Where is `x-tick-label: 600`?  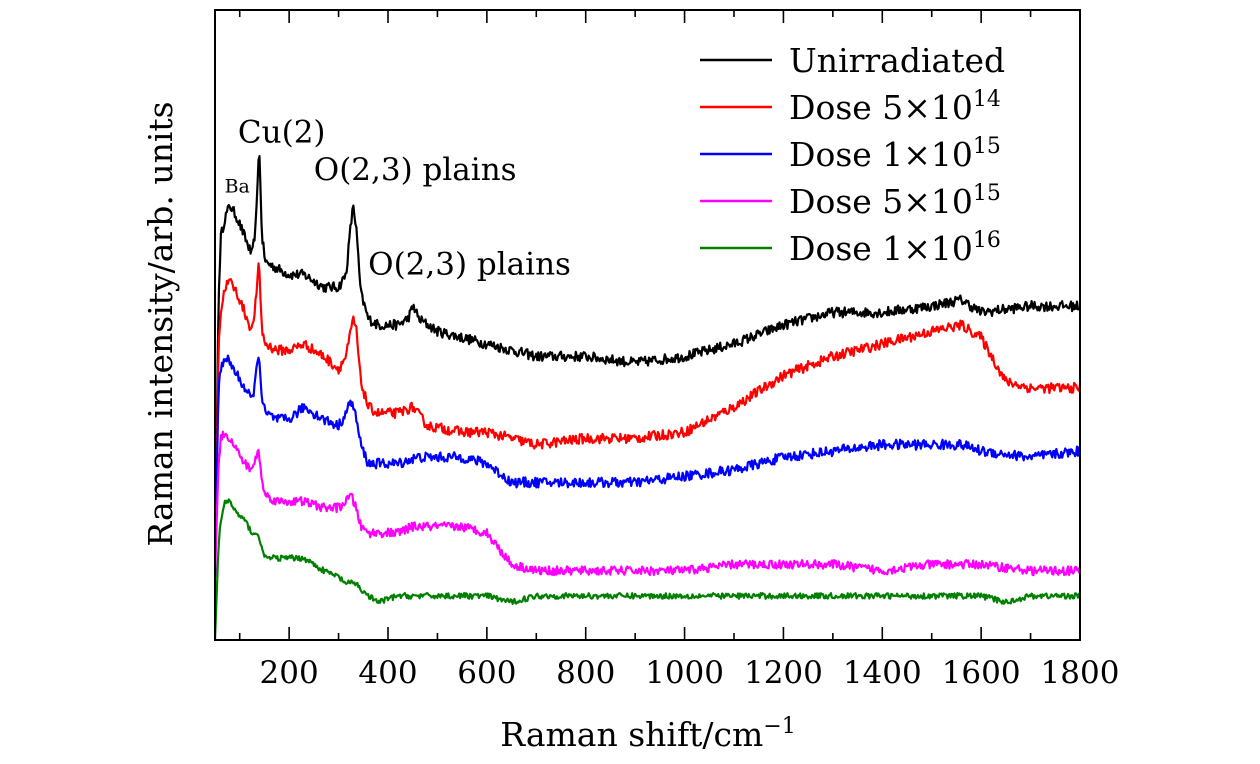
x-tick-label: 600 is located at coordinates (486, 673).